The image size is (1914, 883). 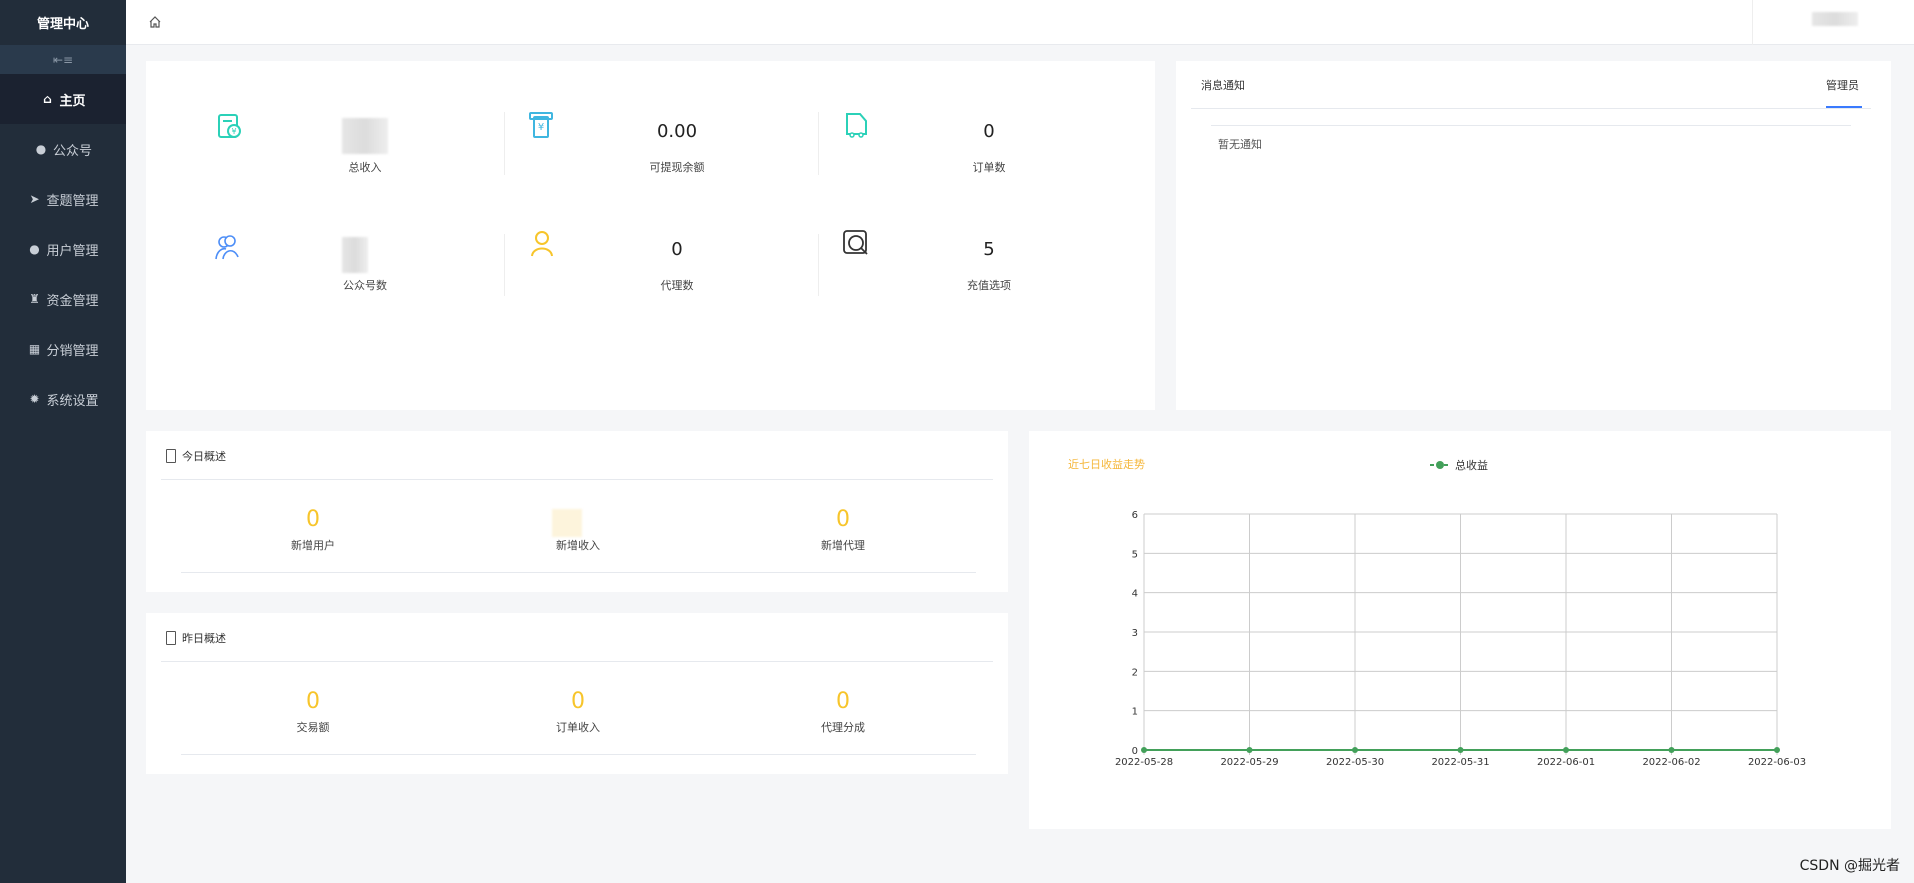 What do you see at coordinates (155, 22) in the screenshot?
I see `home-outline-icon` at bounding box center [155, 22].